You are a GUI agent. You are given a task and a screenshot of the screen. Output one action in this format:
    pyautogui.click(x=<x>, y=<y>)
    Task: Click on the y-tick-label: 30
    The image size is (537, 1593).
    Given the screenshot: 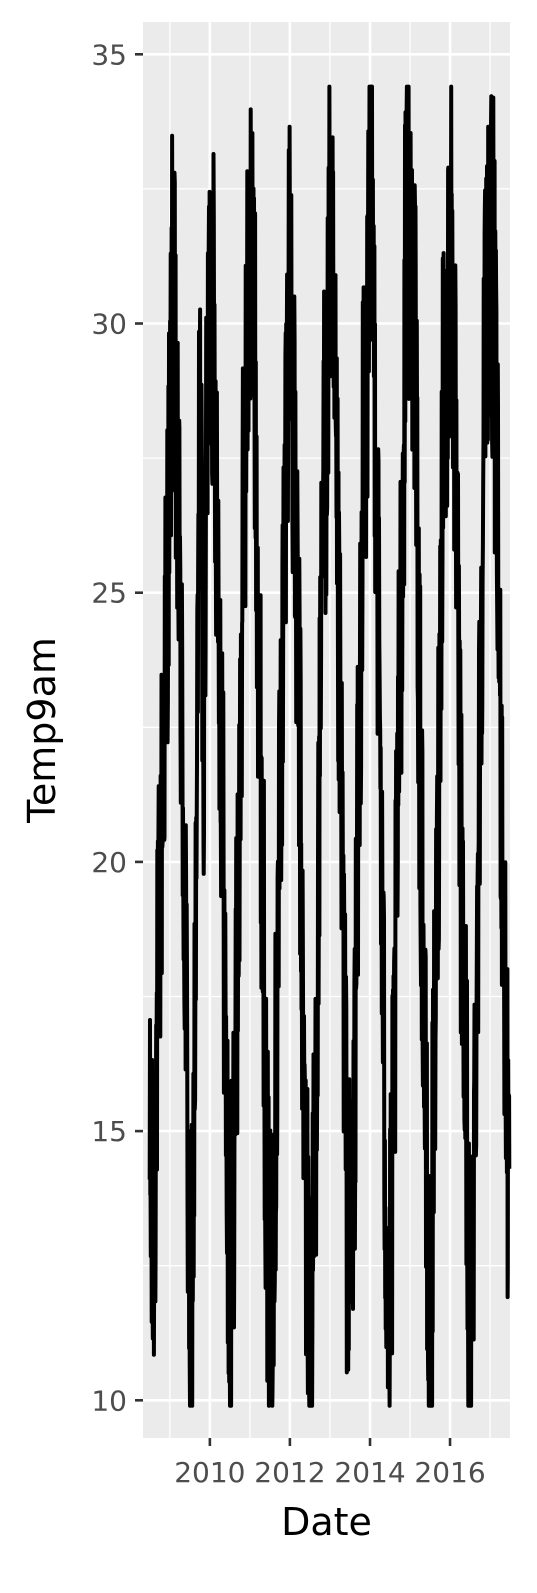 What is the action you would take?
    pyautogui.click(x=109, y=324)
    